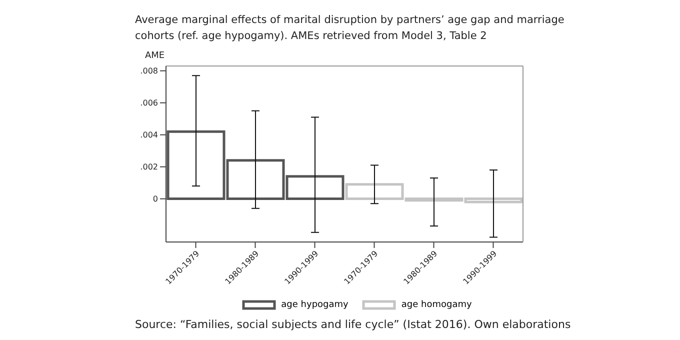 The height and width of the screenshot is (340, 680). Describe the element at coordinates (149, 71) in the screenshot. I see `y-tick-label: .008` at that location.